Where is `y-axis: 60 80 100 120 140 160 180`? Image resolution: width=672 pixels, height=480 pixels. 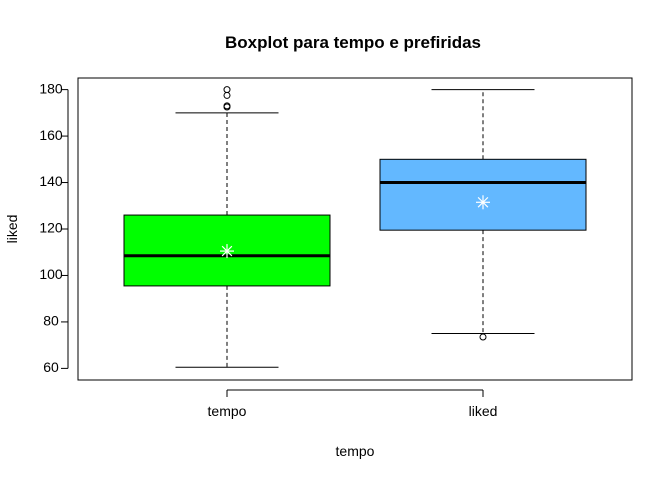 y-axis: 60 80 100 120 140 160 180 is located at coordinates (54, 227).